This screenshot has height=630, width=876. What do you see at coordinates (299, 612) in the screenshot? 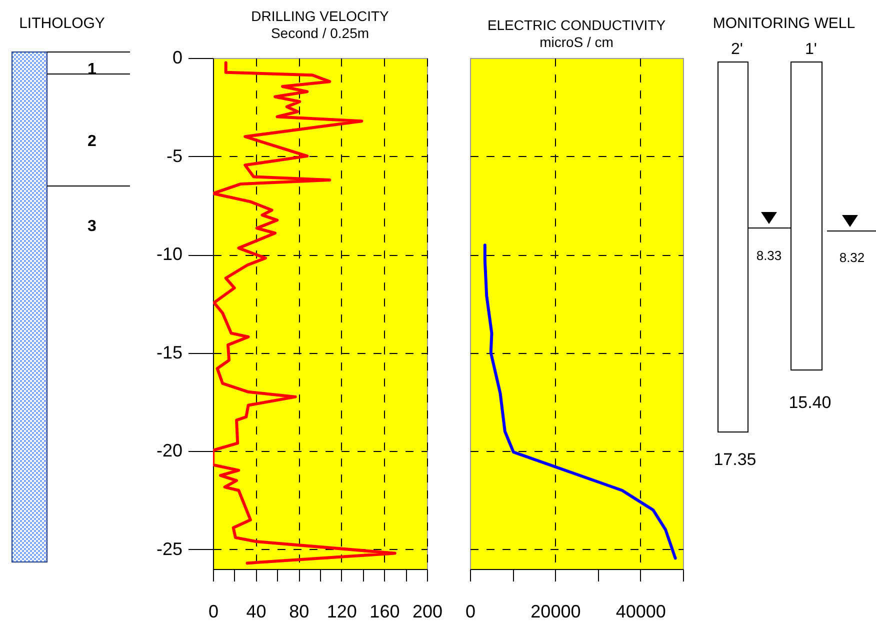
I see `x-tick-label: 80` at bounding box center [299, 612].